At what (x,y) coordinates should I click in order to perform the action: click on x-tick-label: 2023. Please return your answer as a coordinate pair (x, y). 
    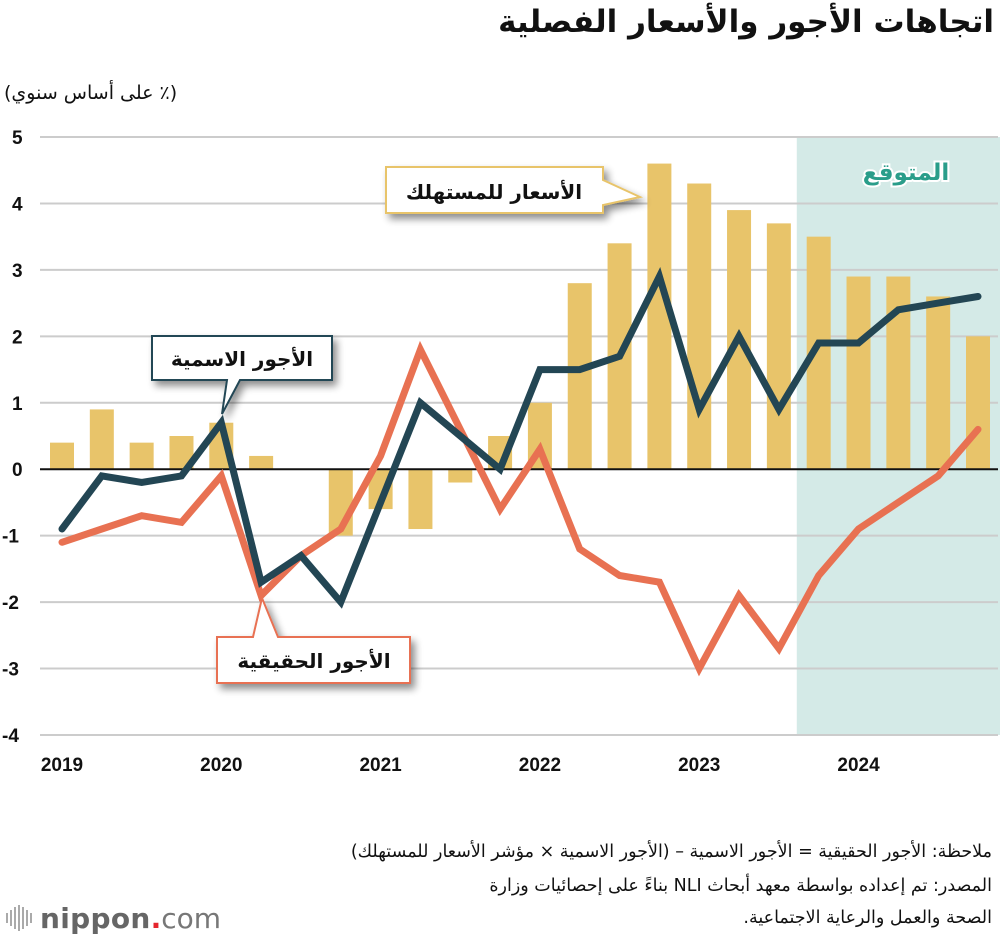
    Looking at the image, I should click on (699, 765).